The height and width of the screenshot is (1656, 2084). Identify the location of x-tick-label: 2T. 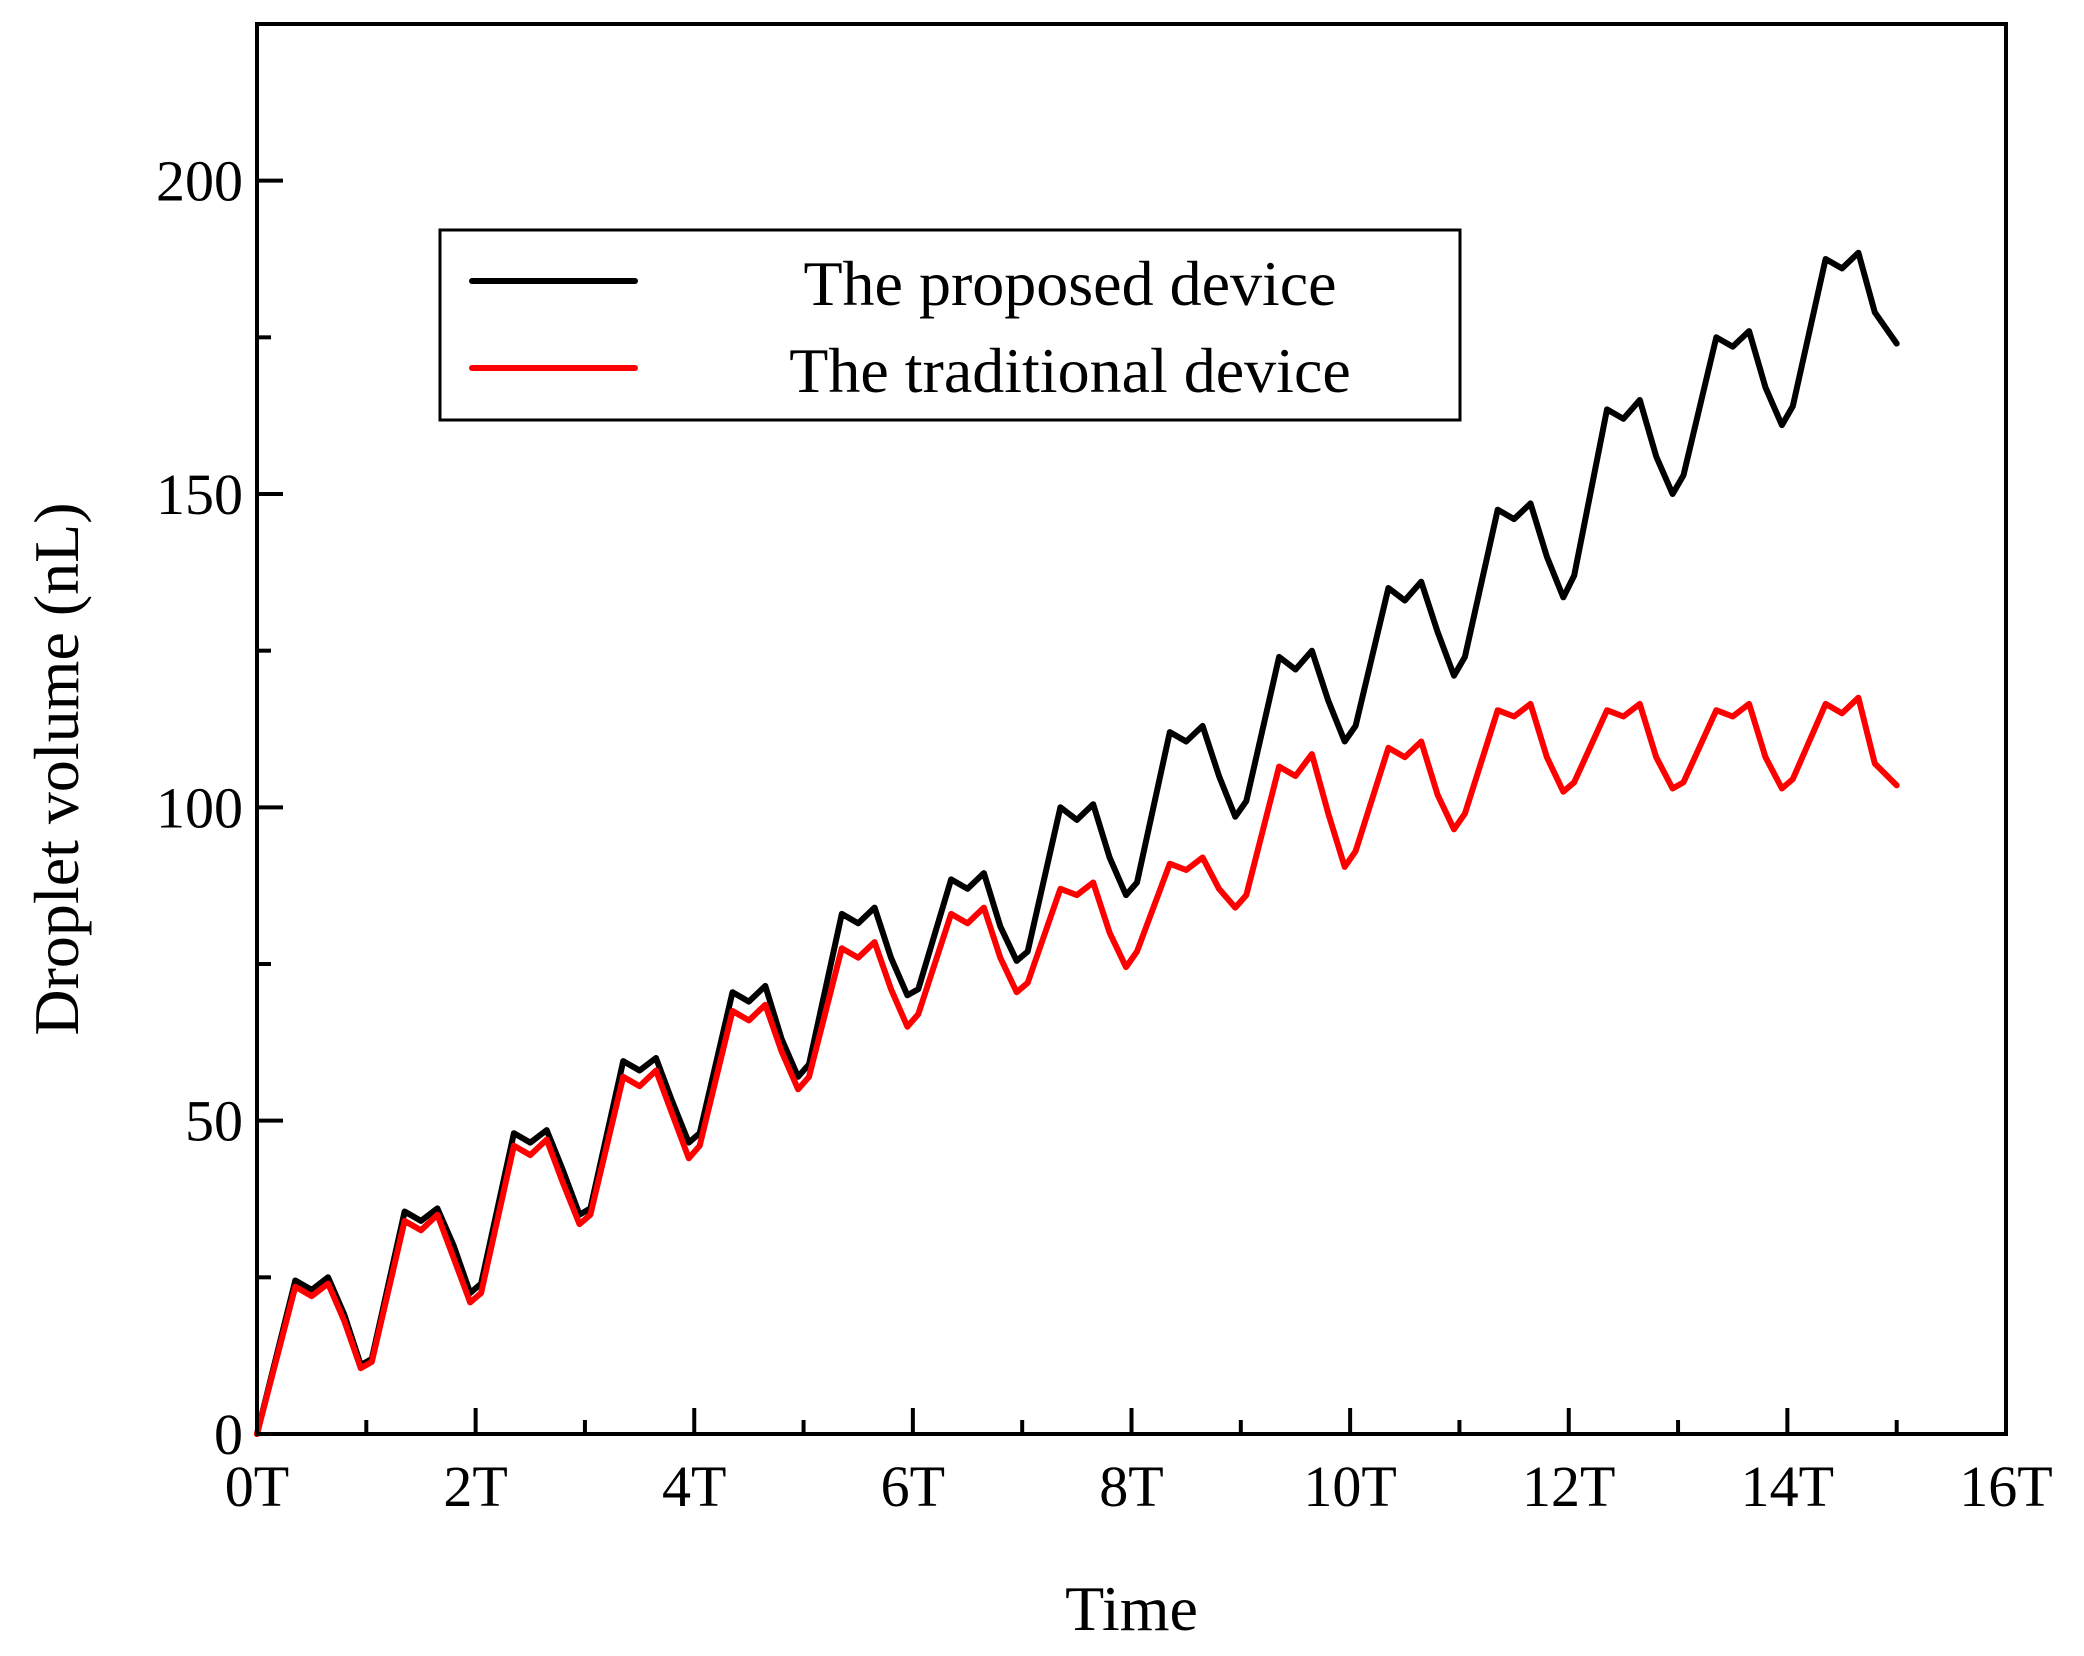
(475, 1486).